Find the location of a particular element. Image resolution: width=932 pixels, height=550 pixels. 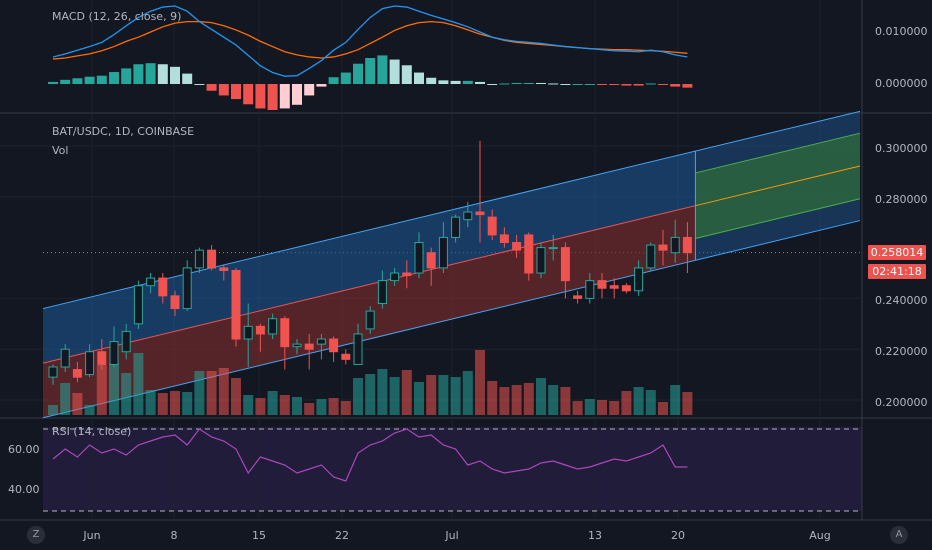

projection-mid-line is located at coordinates (778, 186).